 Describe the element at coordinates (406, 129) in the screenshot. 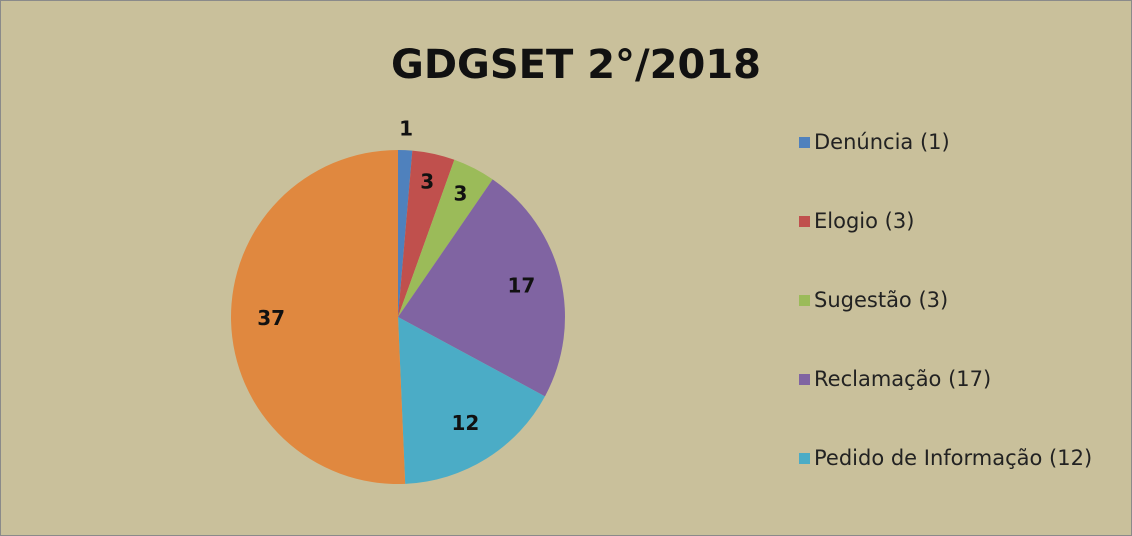

I see `data-label: 1` at that location.